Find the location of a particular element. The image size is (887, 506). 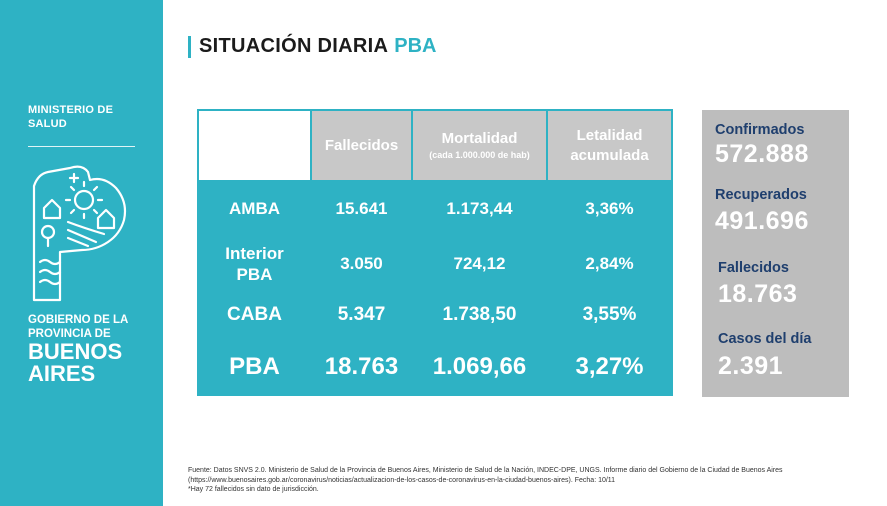

fallecidos-label: Fallecidos is located at coordinates (753, 268).